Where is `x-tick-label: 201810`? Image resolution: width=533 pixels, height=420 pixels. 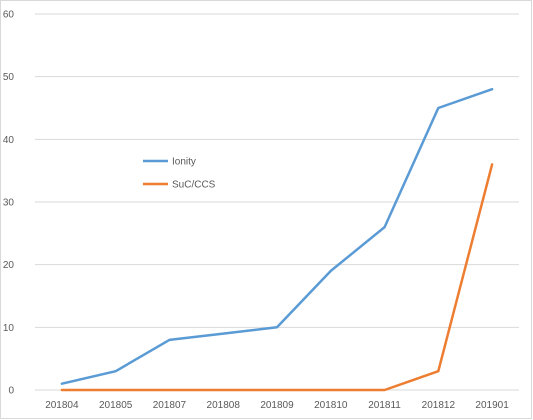
x-tick-label: 201810 is located at coordinates (331, 405).